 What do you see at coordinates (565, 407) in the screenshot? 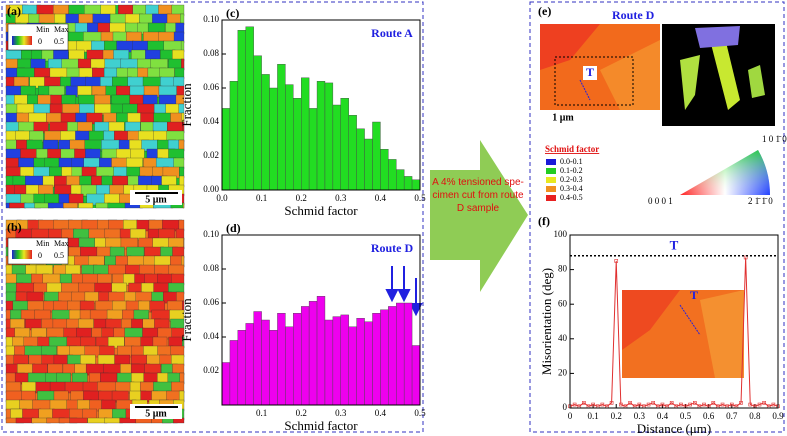
I see `y-tick-label: 0` at bounding box center [565, 407].